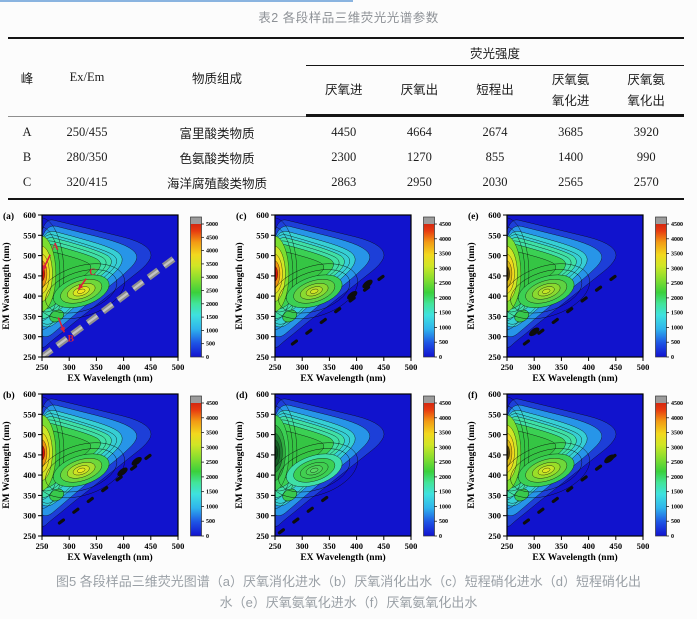  Describe the element at coordinates (473, 395) in the screenshot. I see `svg-text: (f)` at that location.